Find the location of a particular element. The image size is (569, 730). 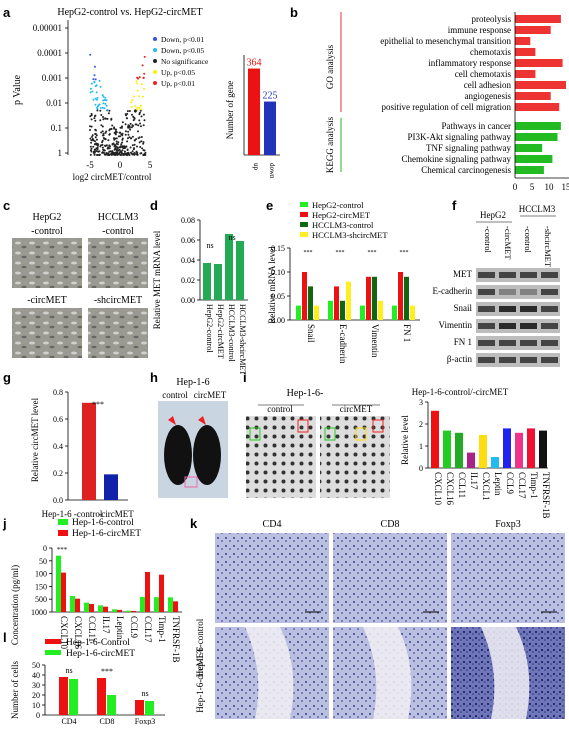

gene-count-bar is located at coordinates (270, 128).